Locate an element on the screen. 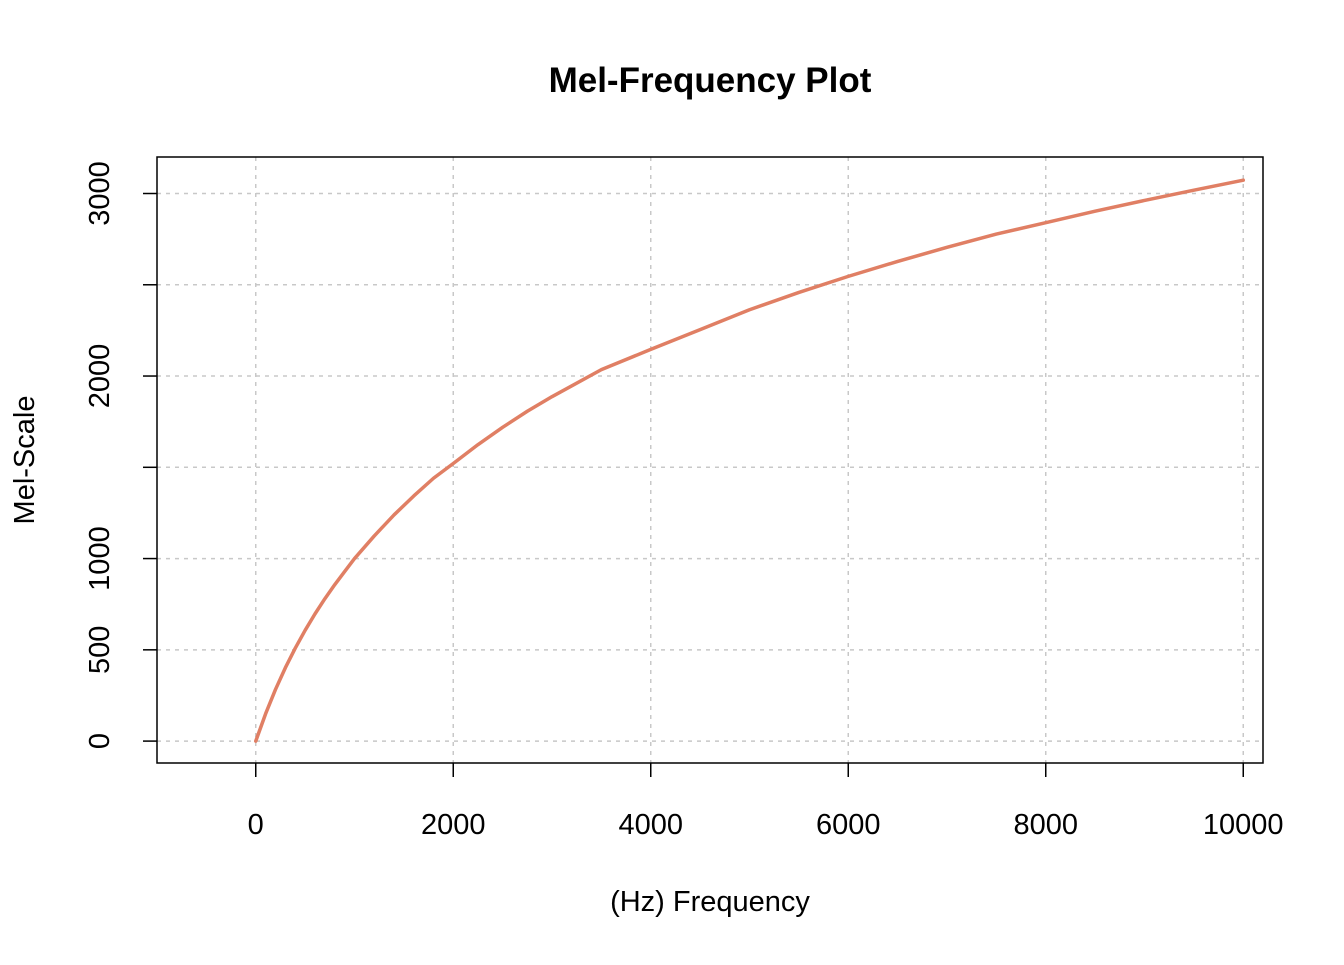  y-tick-label: 3000 is located at coordinates (100, 193).